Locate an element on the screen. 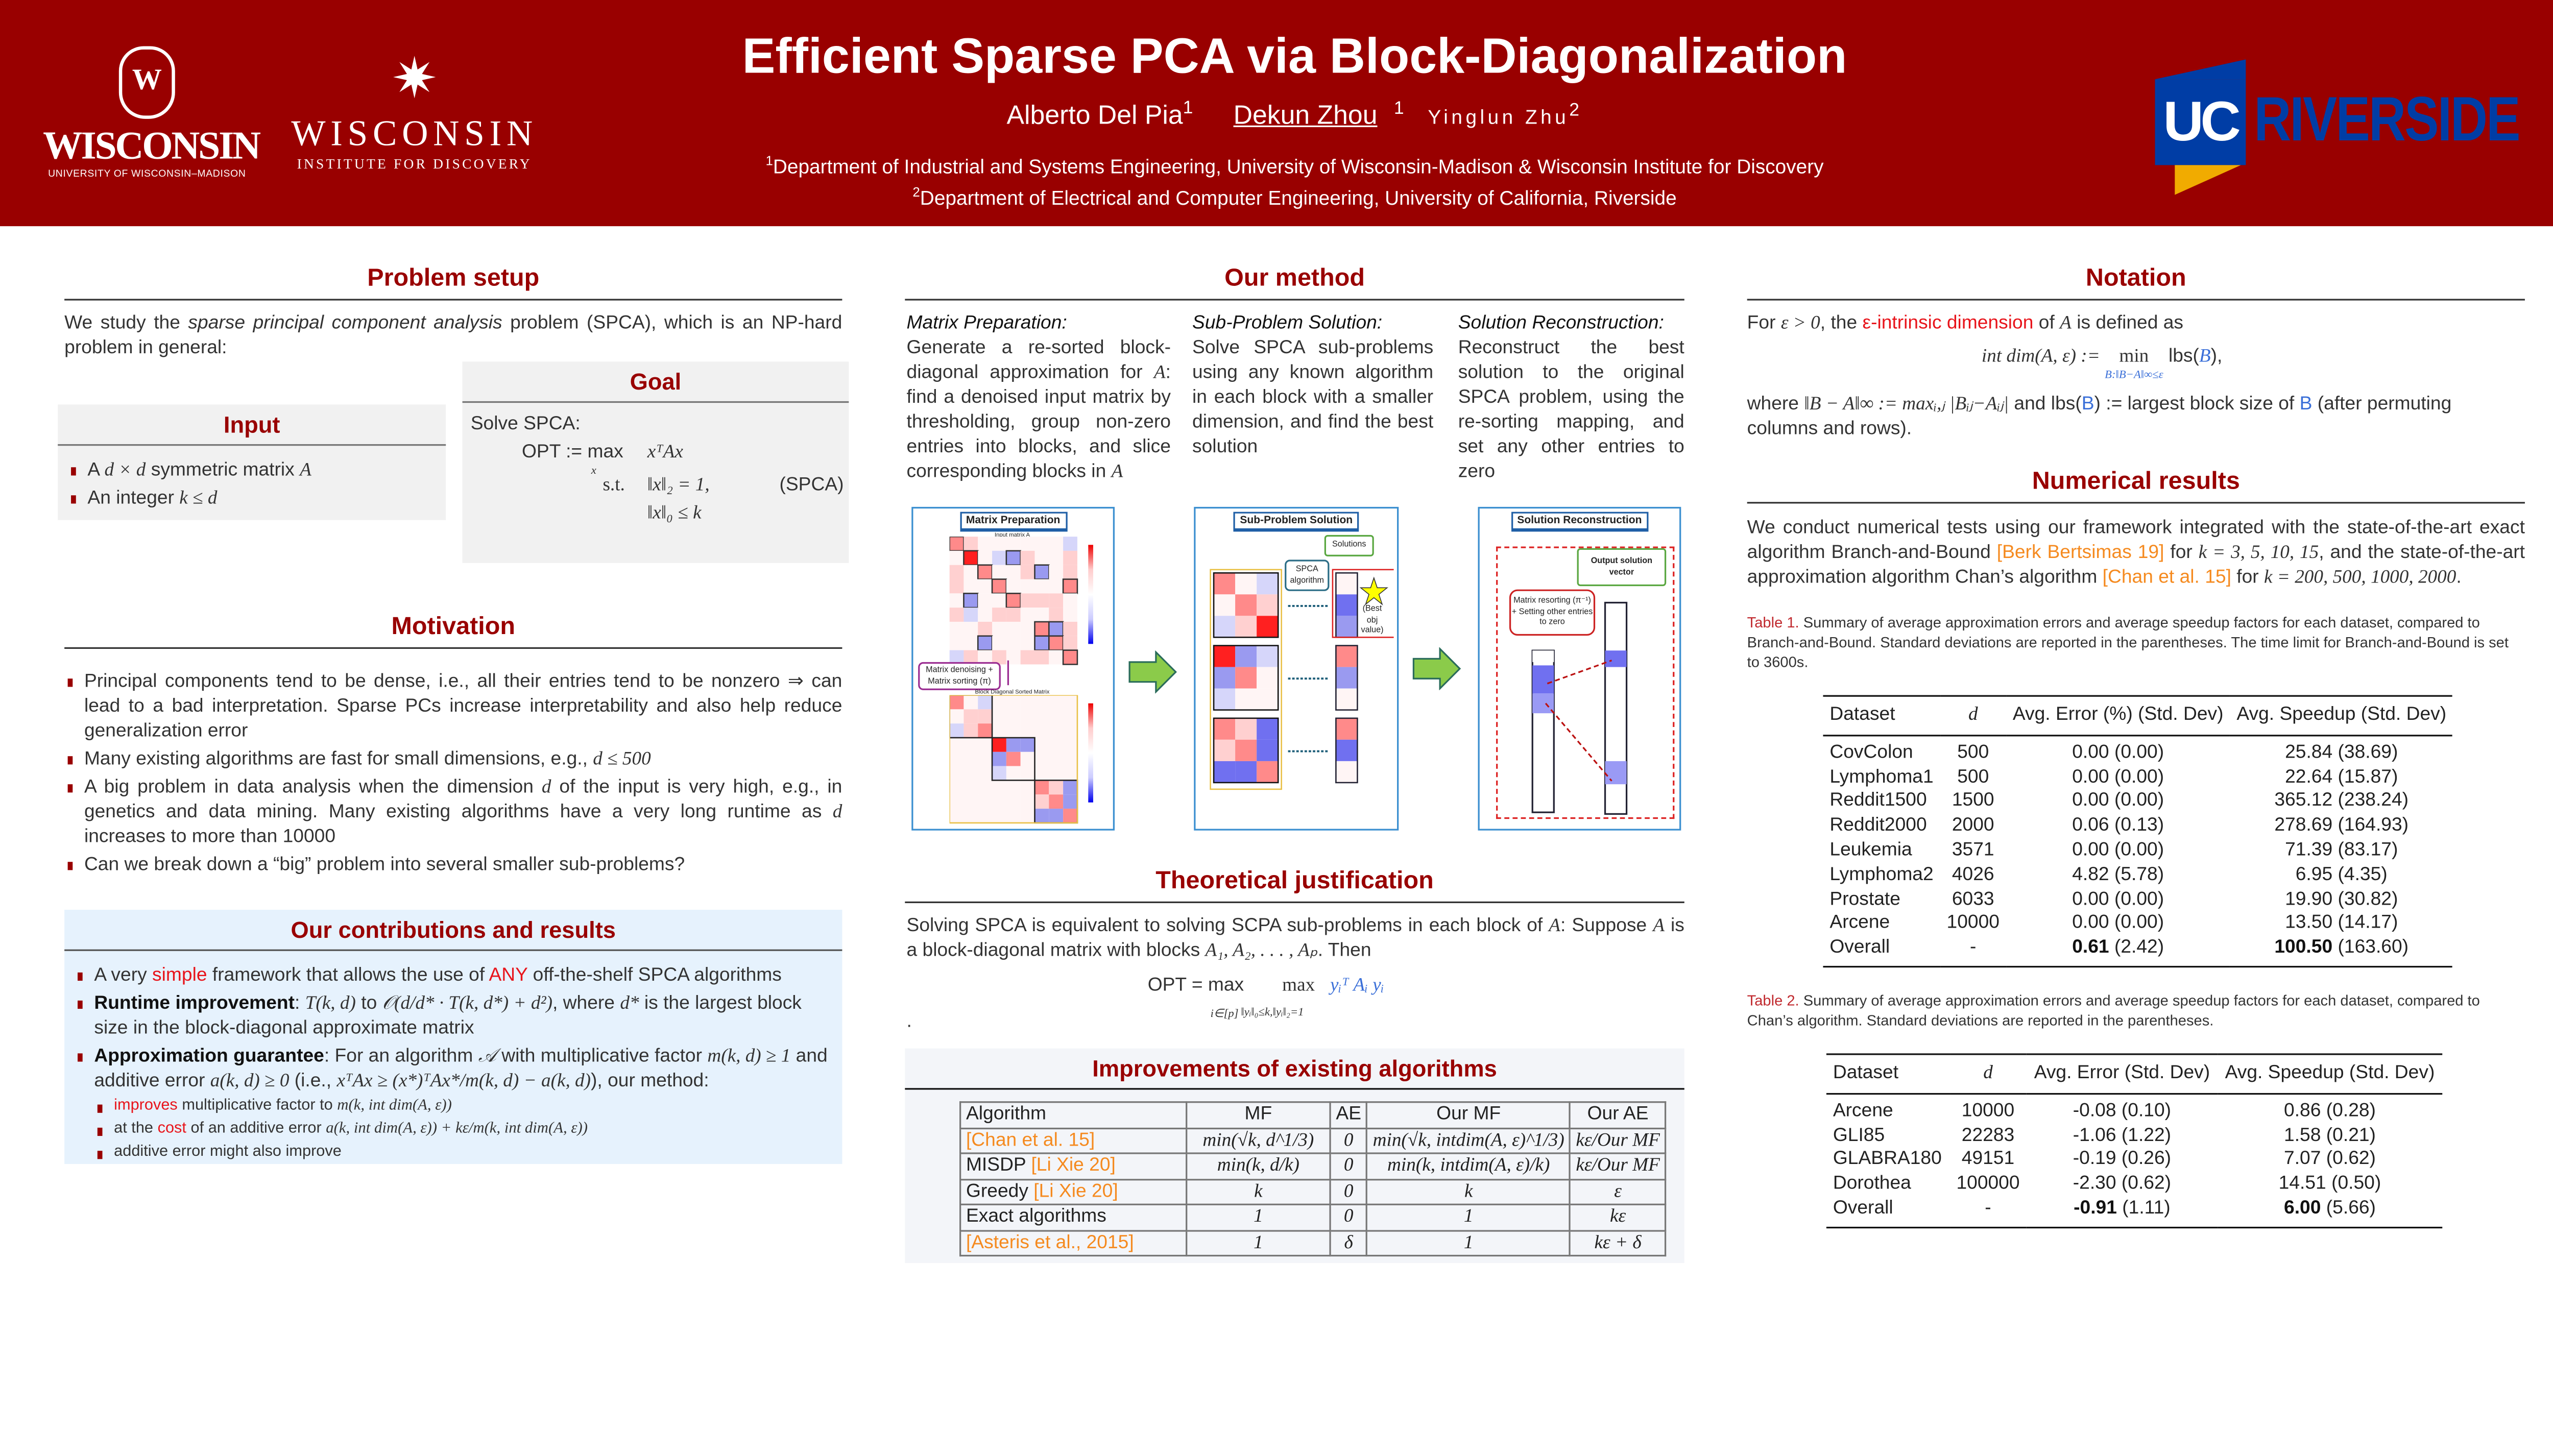 The image size is (2553, 1456). input-item: An integer k ≤ d is located at coordinates (252, 499).